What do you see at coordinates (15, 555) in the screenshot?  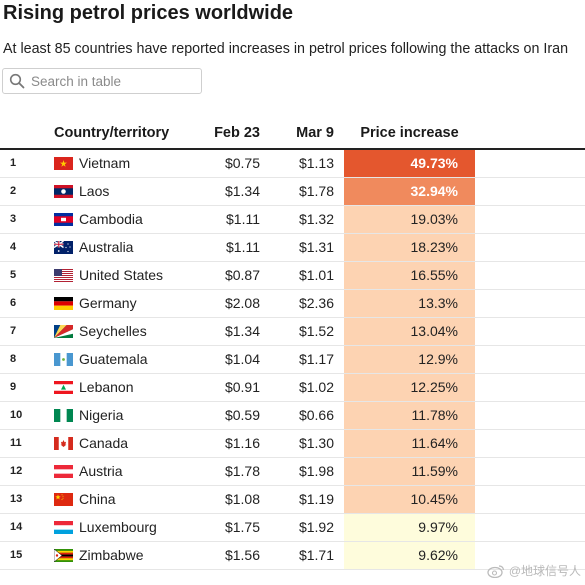 I see `rank-cell: 15` at bounding box center [15, 555].